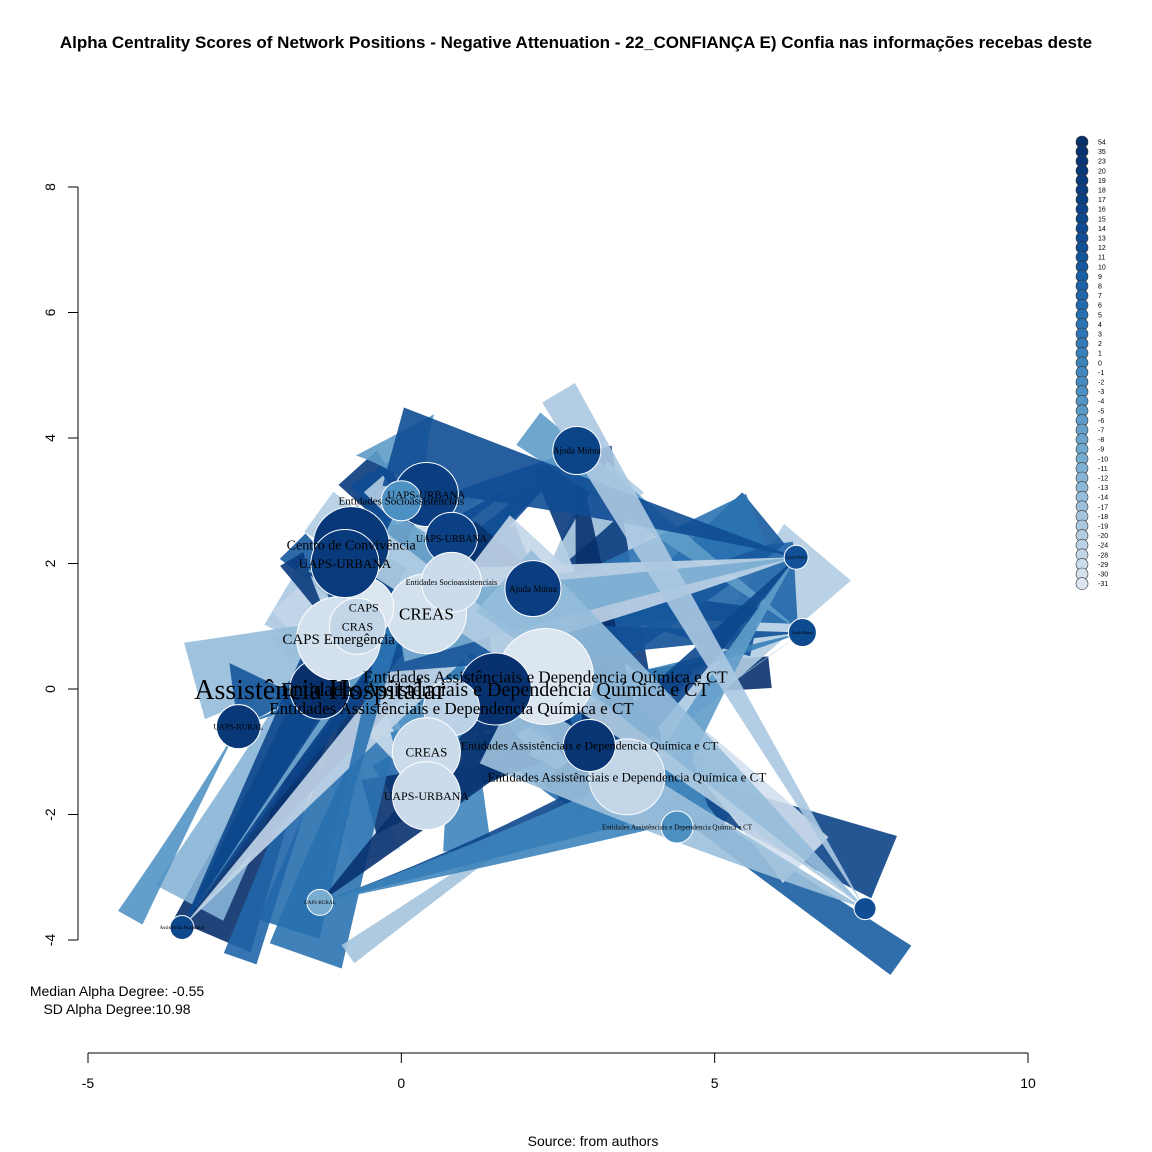  What do you see at coordinates (338, 640) in the screenshot?
I see `node-label: CAPS Emergência` at bounding box center [338, 640].